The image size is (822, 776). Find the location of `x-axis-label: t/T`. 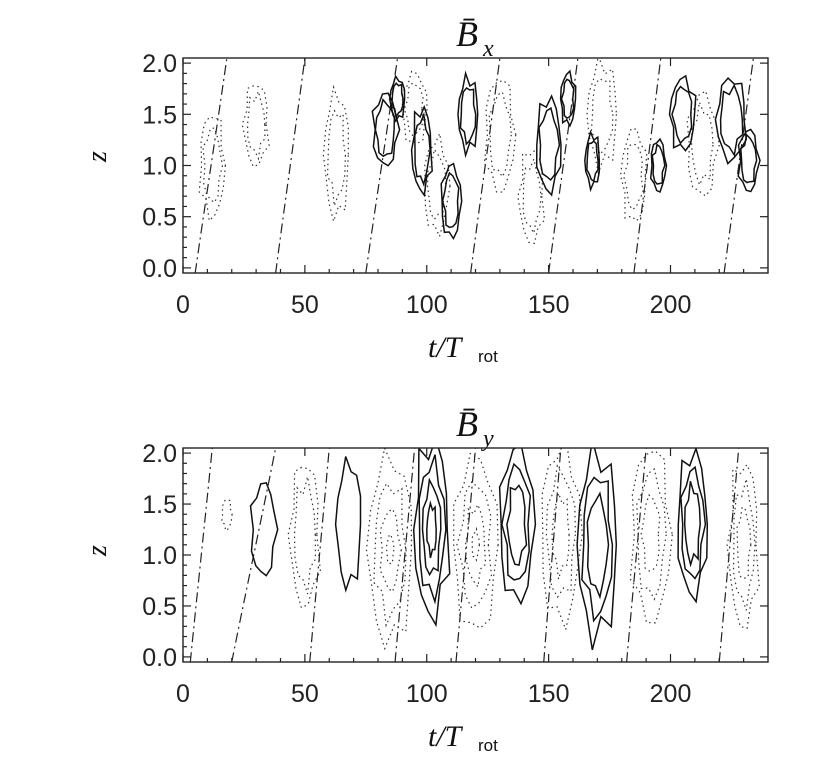

x-axis-label: t/T is located at coordinates (446, 736).